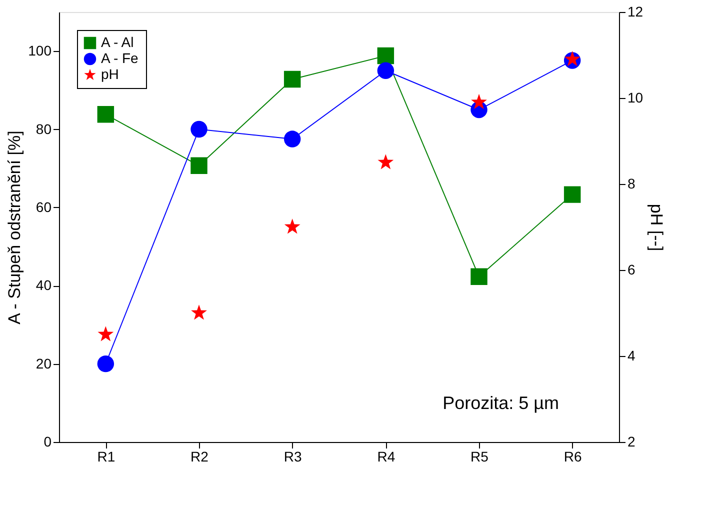 This screenshot has height=511, width=719. What do you see at coordinates (500, 403) in the screenshot?
I see `annotation: Porozita: 5 µm` at bounding box center [500, 403].